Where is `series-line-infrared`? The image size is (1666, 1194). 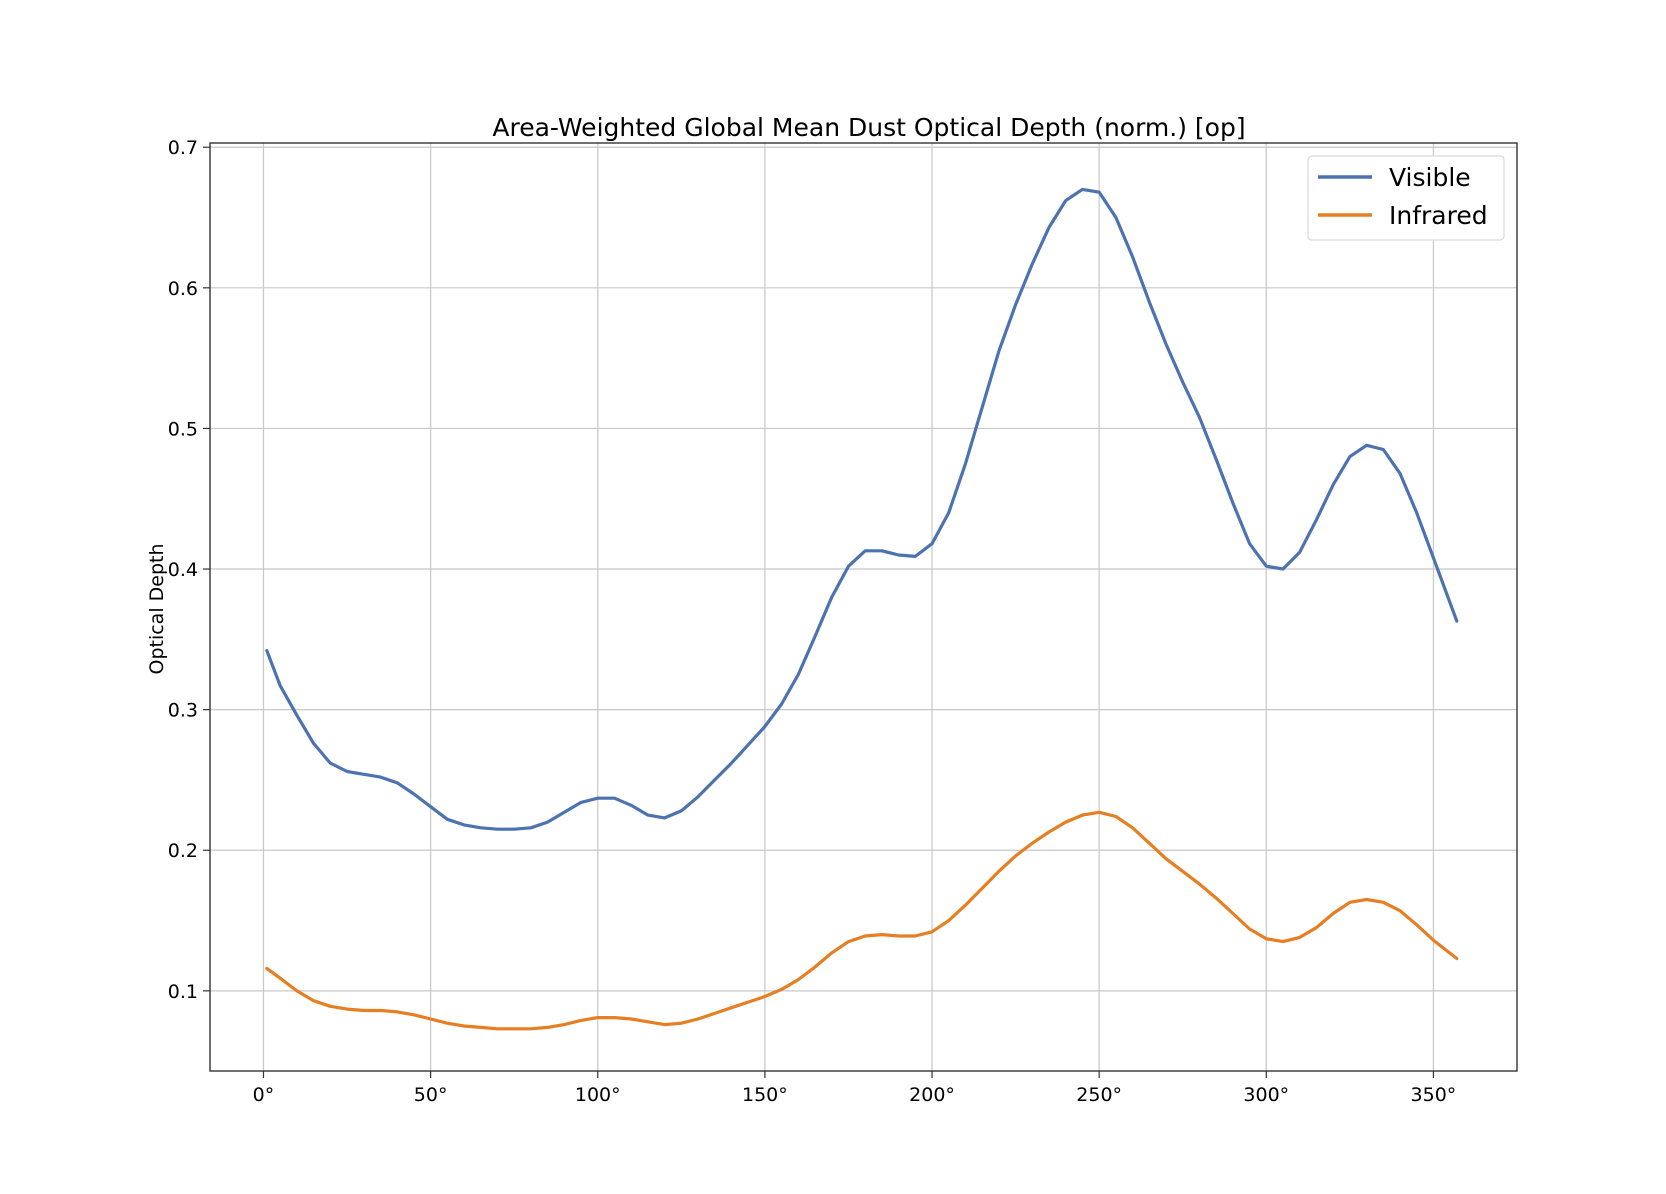
series-line-infrared is located at coordinates (862, 920).